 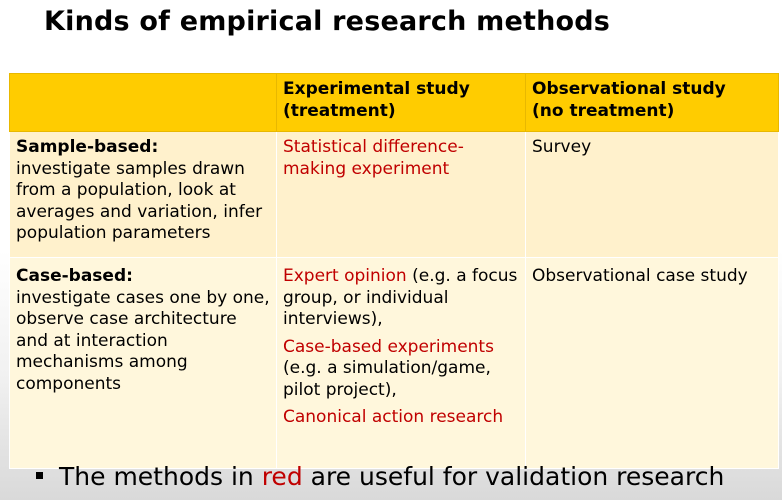 I want to click on row-heading-sample-based: Sample-based:, so click(x=87, y=147).